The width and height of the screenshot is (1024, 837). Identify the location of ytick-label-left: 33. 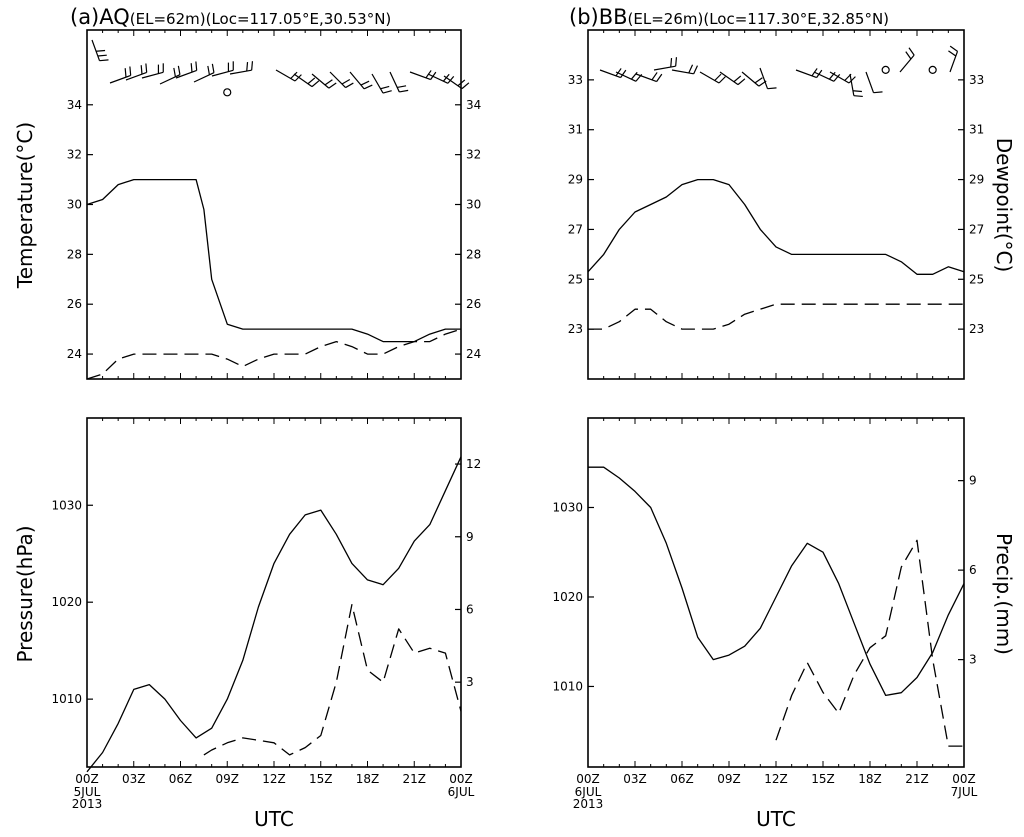
(575, 80).